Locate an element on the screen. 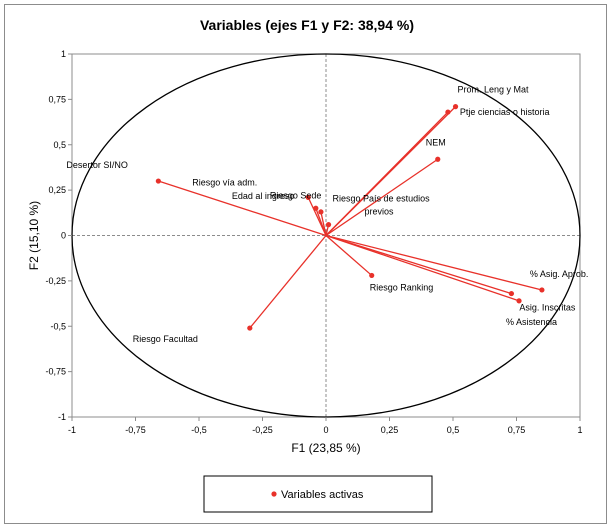 Image resolution: width=615 pixels, height=530 pixels. vector-label: Edad al ingreso is located at coordinates (263, 196).